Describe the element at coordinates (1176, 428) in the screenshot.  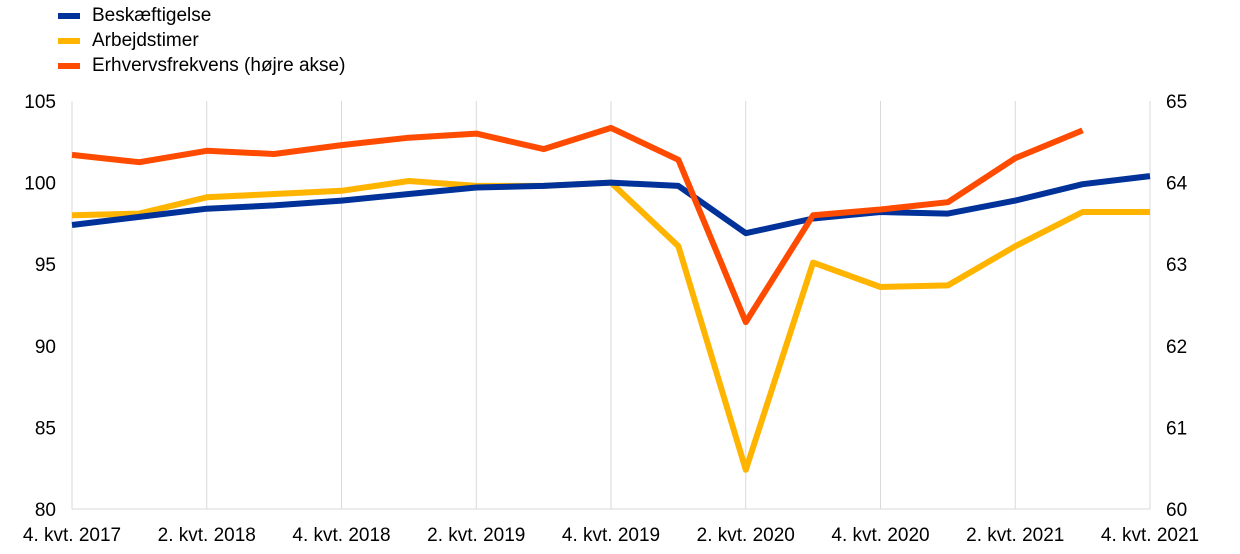
I see `y-right-tick-label: 61` at that location.